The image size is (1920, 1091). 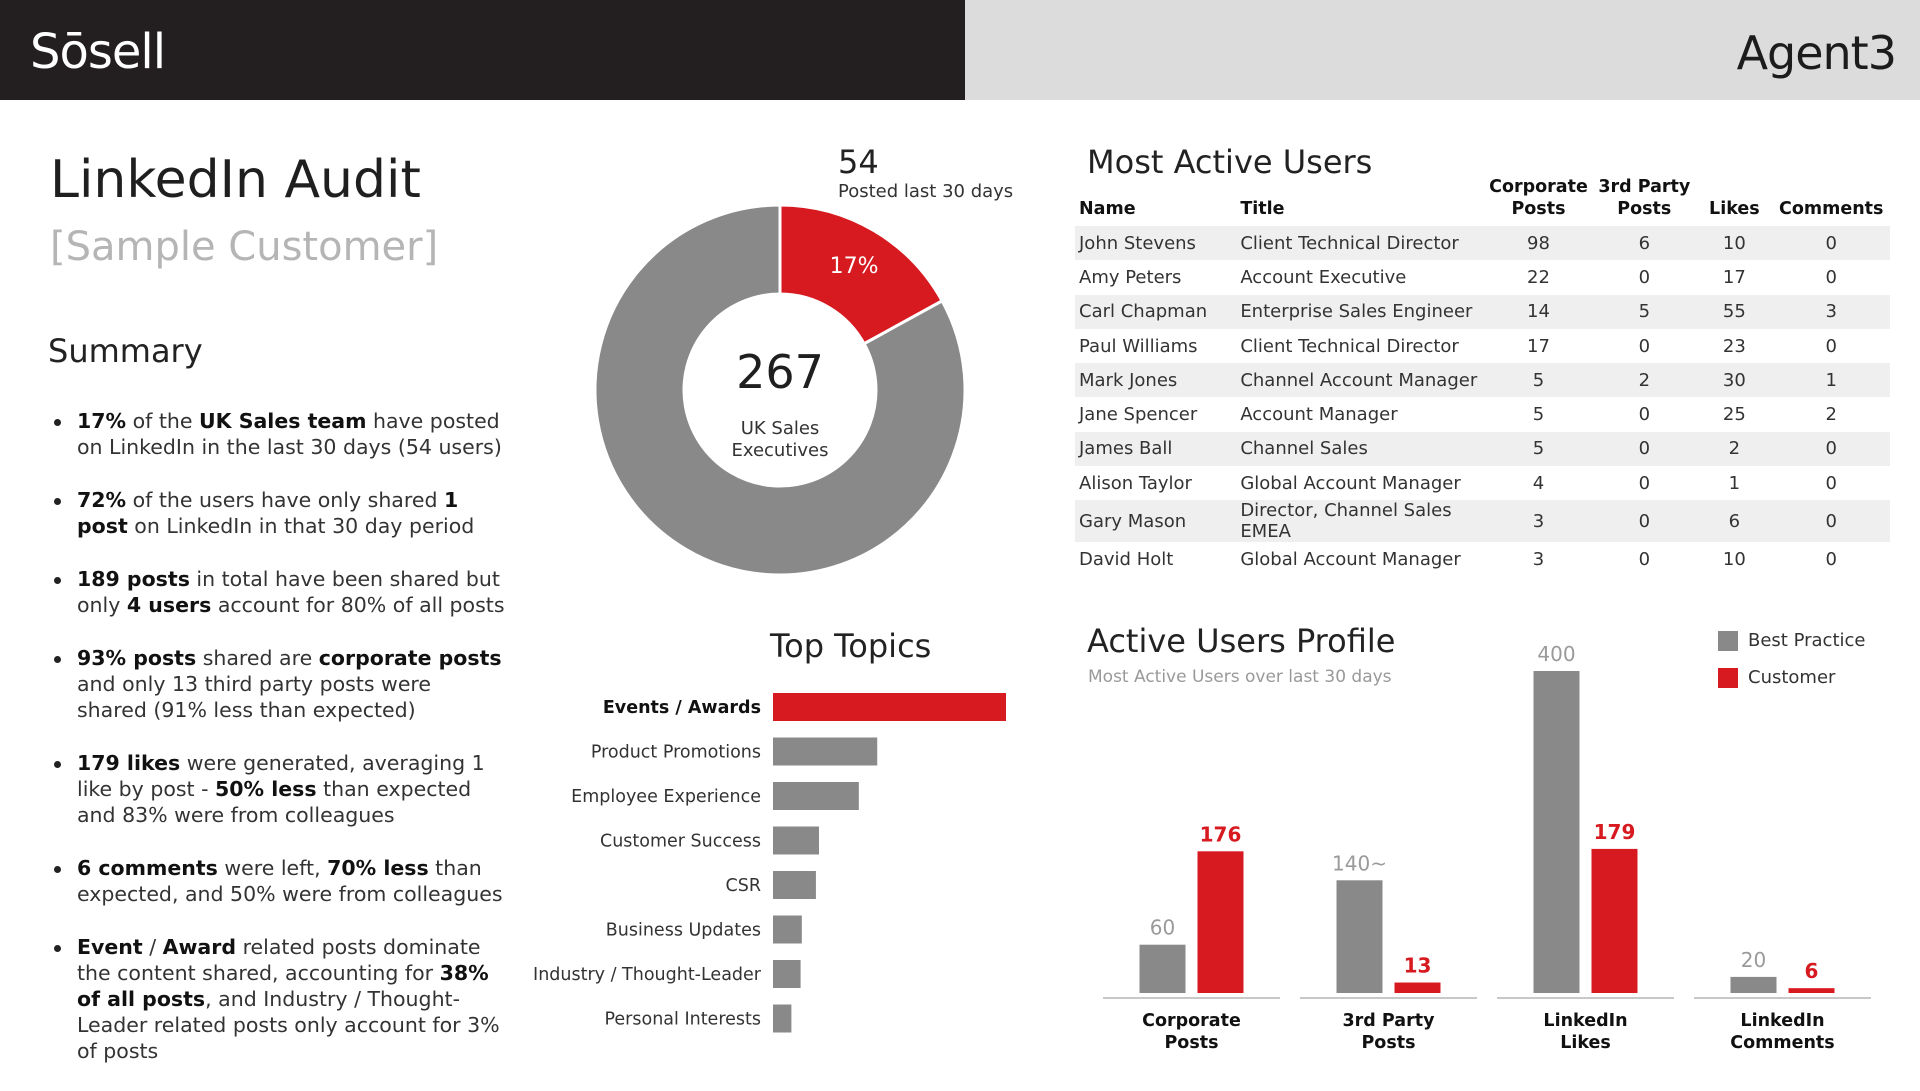 I want to click on profile-value-label: 179, so click(x=1615, y=832).